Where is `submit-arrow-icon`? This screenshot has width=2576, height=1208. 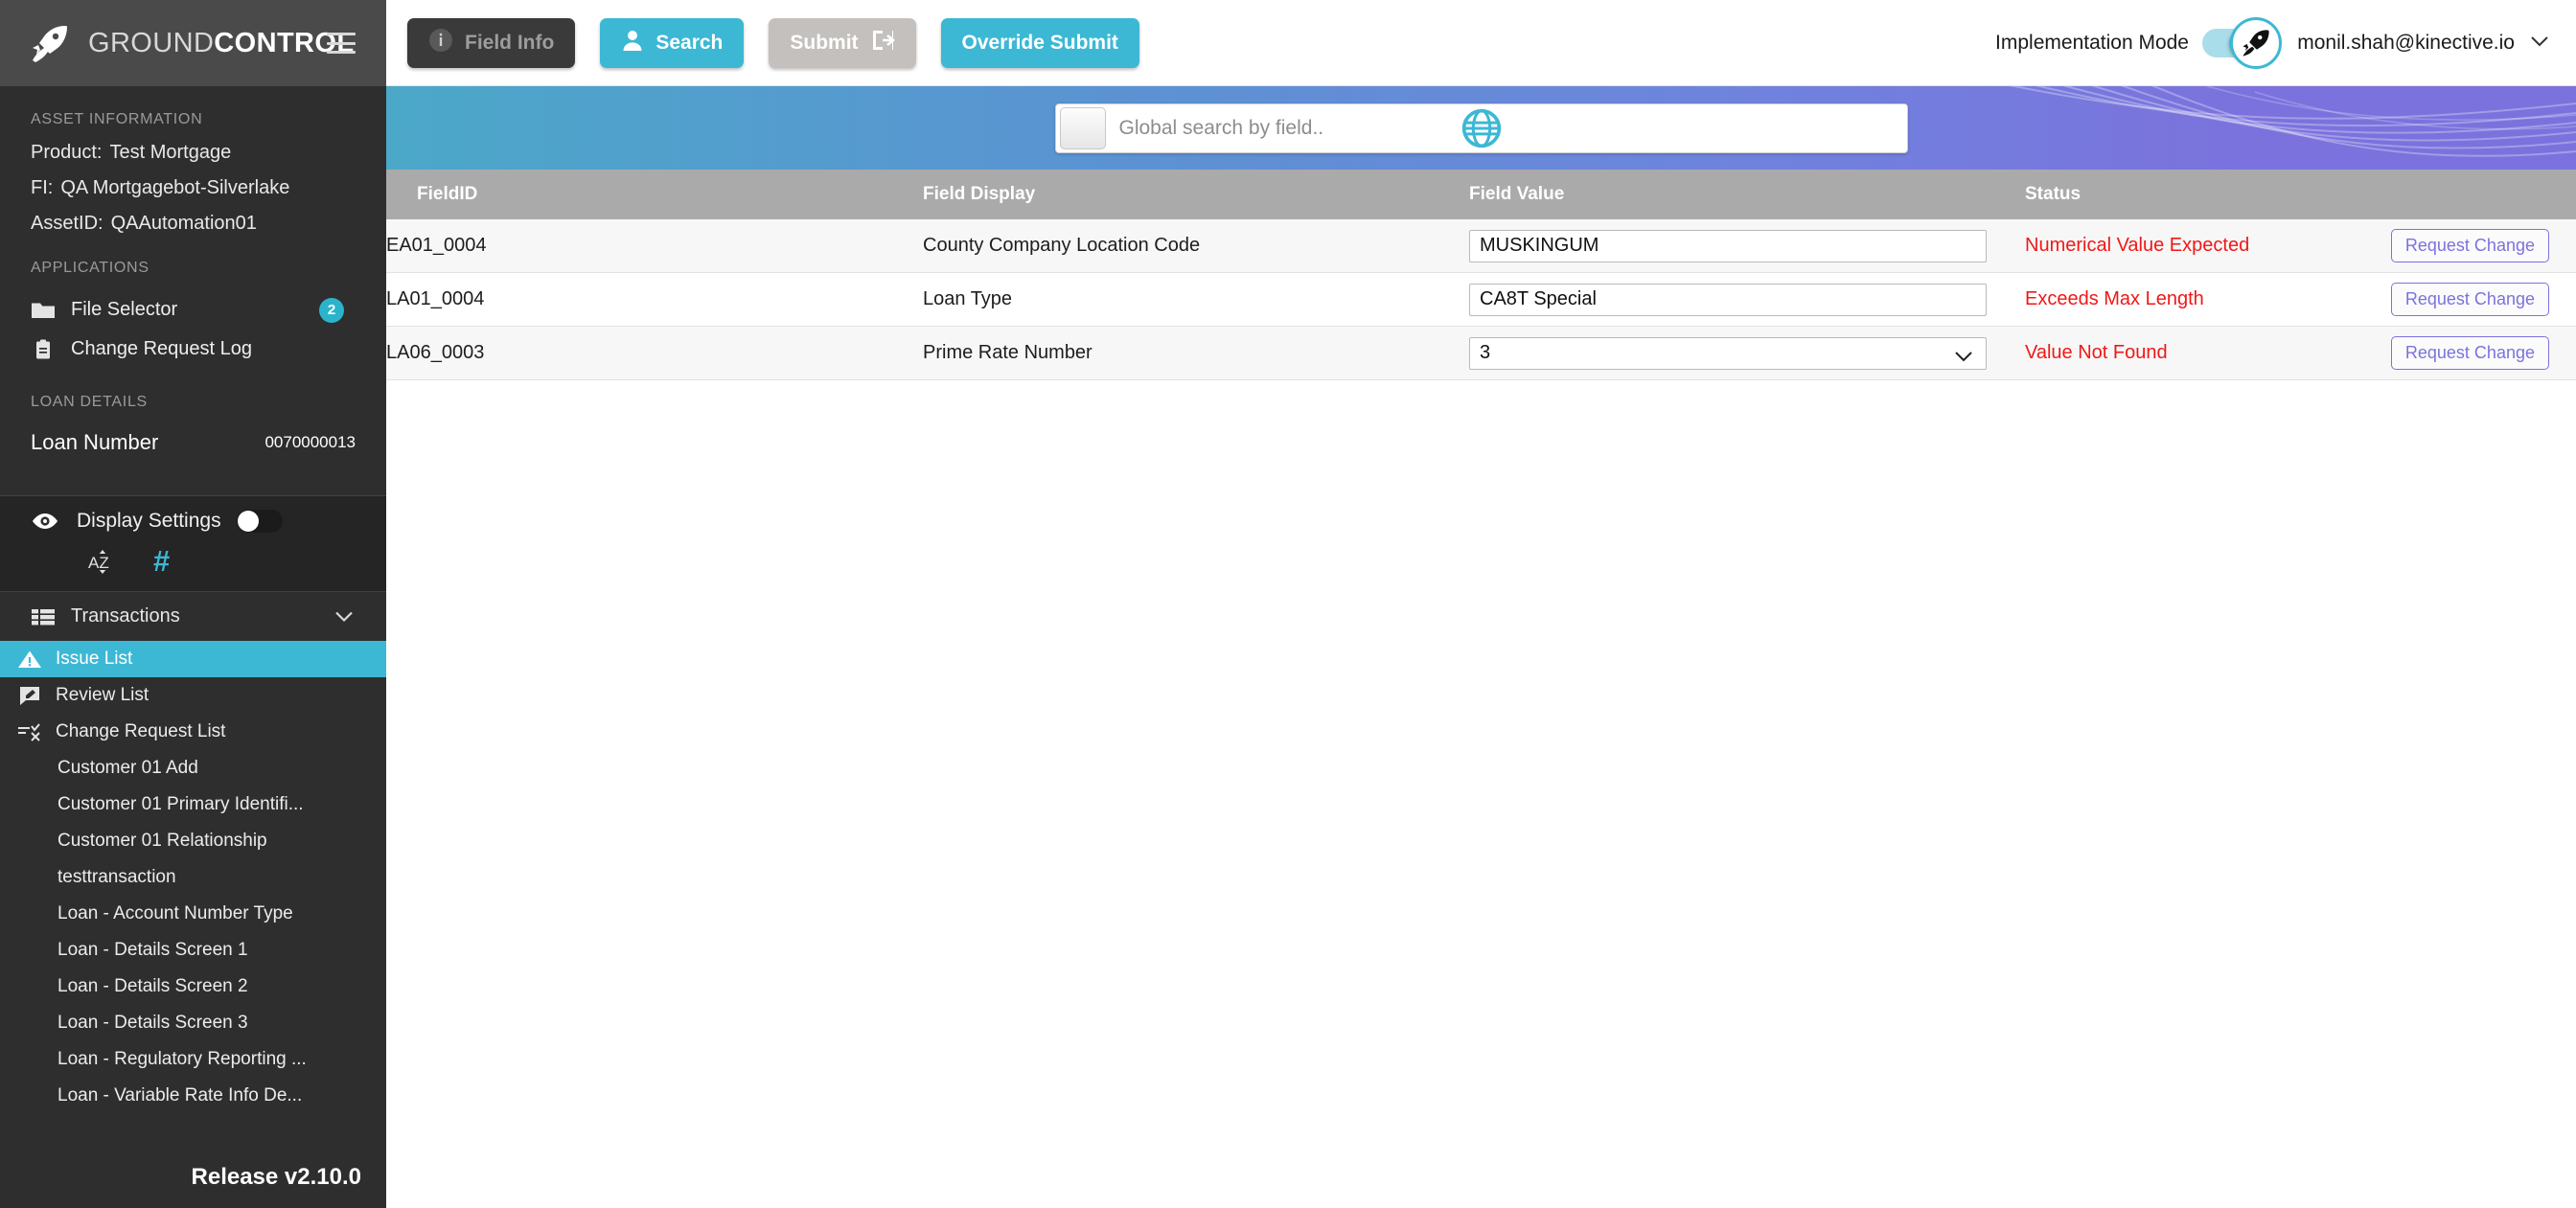 submit-arrow-icon is located at coordinates (882, 43).